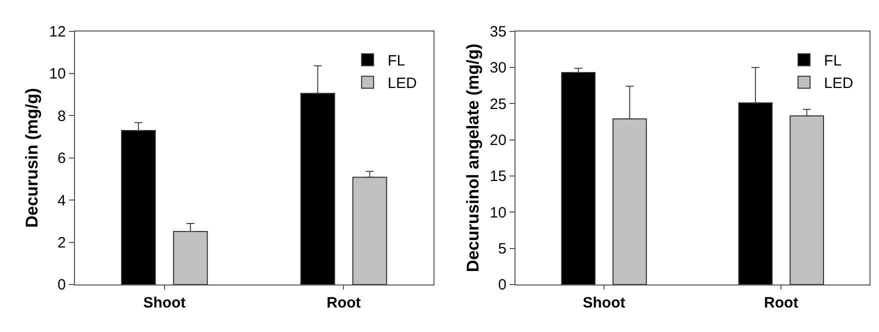  What do you see at coordinates (61, 201) in the screenshot?
I see `y-tick-label: 4` at bounding box center [61, 201].